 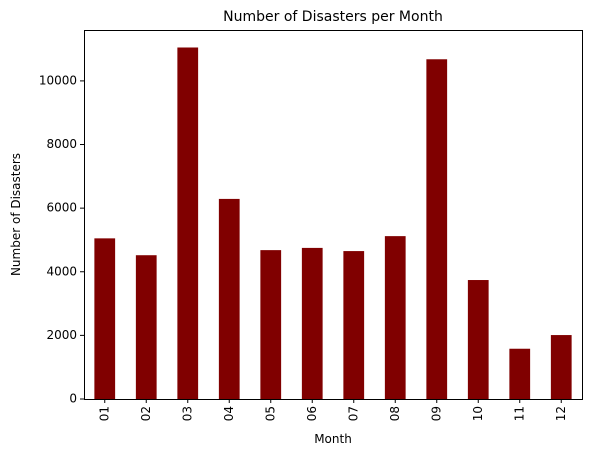 I want to click on x-tick-label-10: 10, so click(x=478, y=413).